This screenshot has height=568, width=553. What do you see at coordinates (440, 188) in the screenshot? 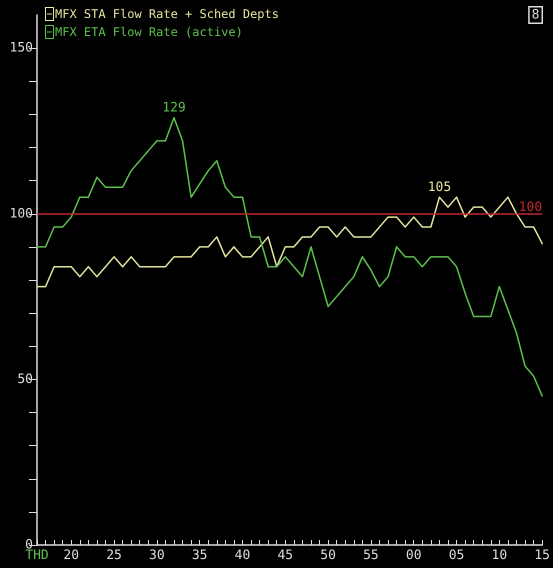
I see `data-label: 105` at bounding box center [440, 188].